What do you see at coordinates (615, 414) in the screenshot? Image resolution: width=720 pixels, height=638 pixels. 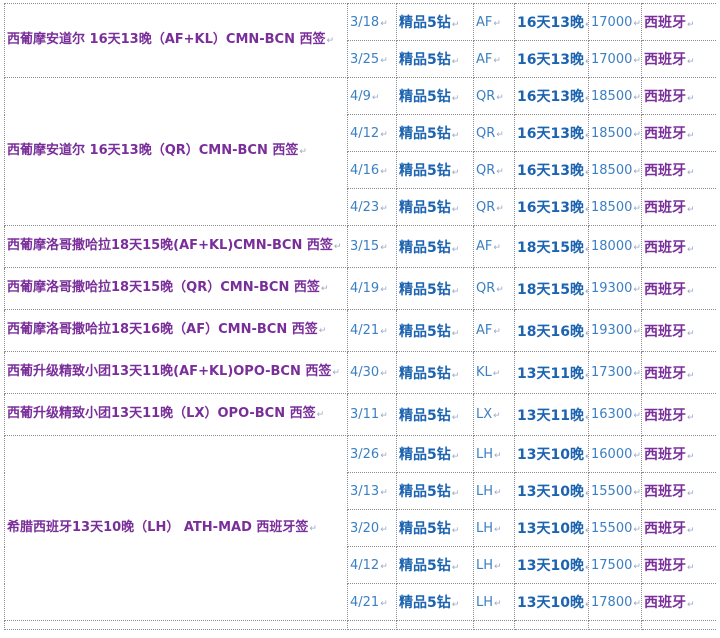 I see `tour-price: 16300↵` at bounding box center [615, 414].